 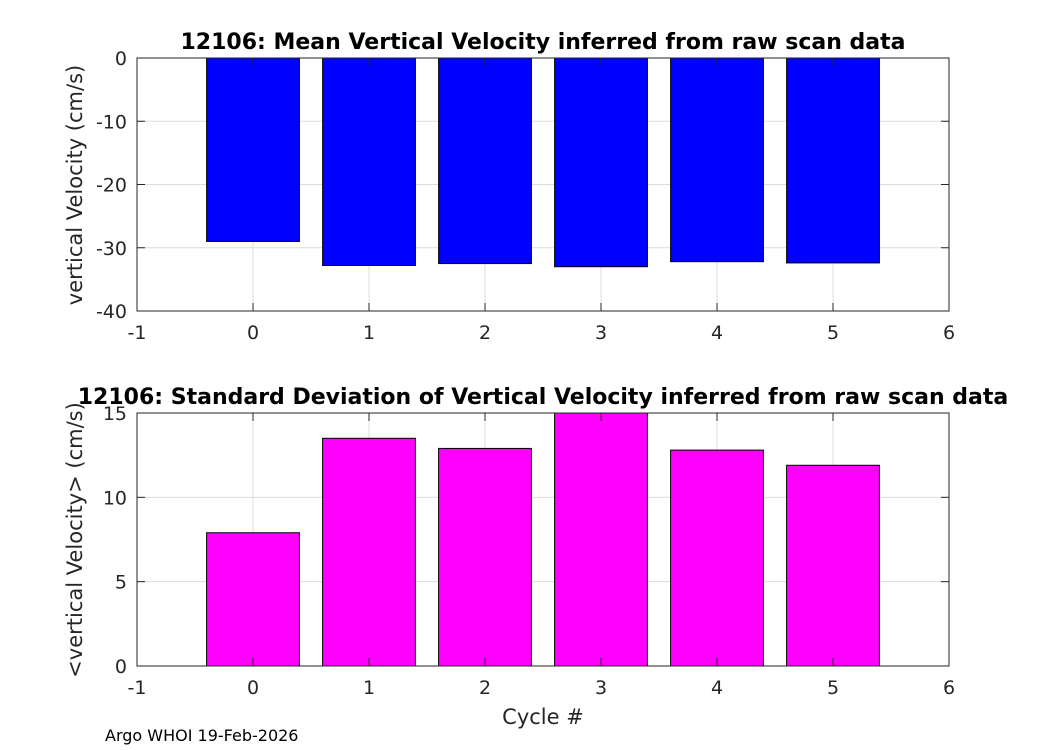 What do you see at coordinates (115, 498) in the screenshot?
I see `y-tick-label: 10` at bounding box center [115, 498].